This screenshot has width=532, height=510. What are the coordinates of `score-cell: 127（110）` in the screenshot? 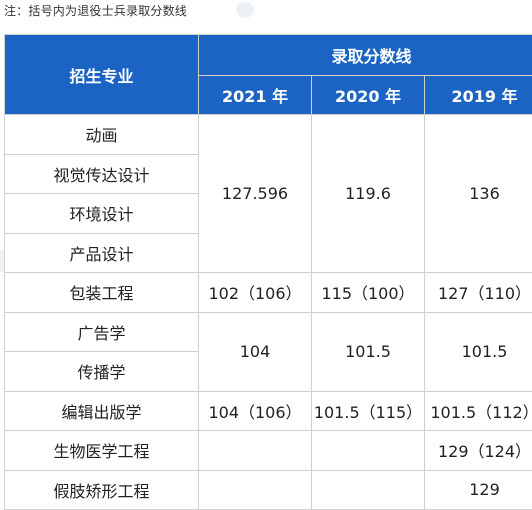 It's located at (478, 293).